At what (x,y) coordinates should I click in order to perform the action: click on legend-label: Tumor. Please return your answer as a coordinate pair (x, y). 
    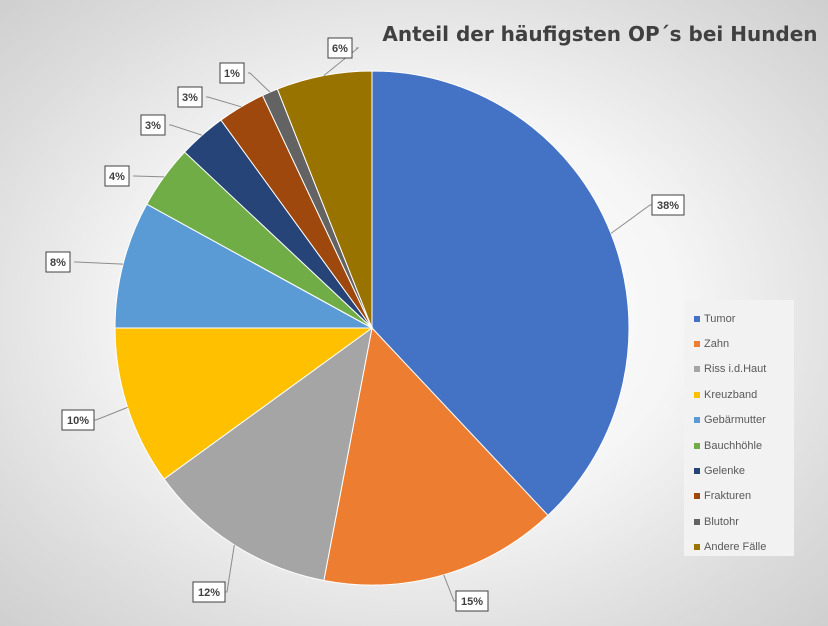
    Looking at the image, I should click on (720, 318).